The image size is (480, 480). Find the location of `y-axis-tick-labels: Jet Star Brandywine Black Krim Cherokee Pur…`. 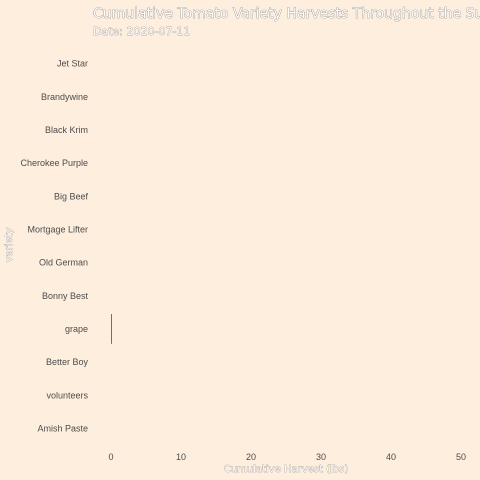

y-axis-tick-labels: Jet Star Brandywine Black Krim Cherokee Pur… is located at coordinates (54, 246).